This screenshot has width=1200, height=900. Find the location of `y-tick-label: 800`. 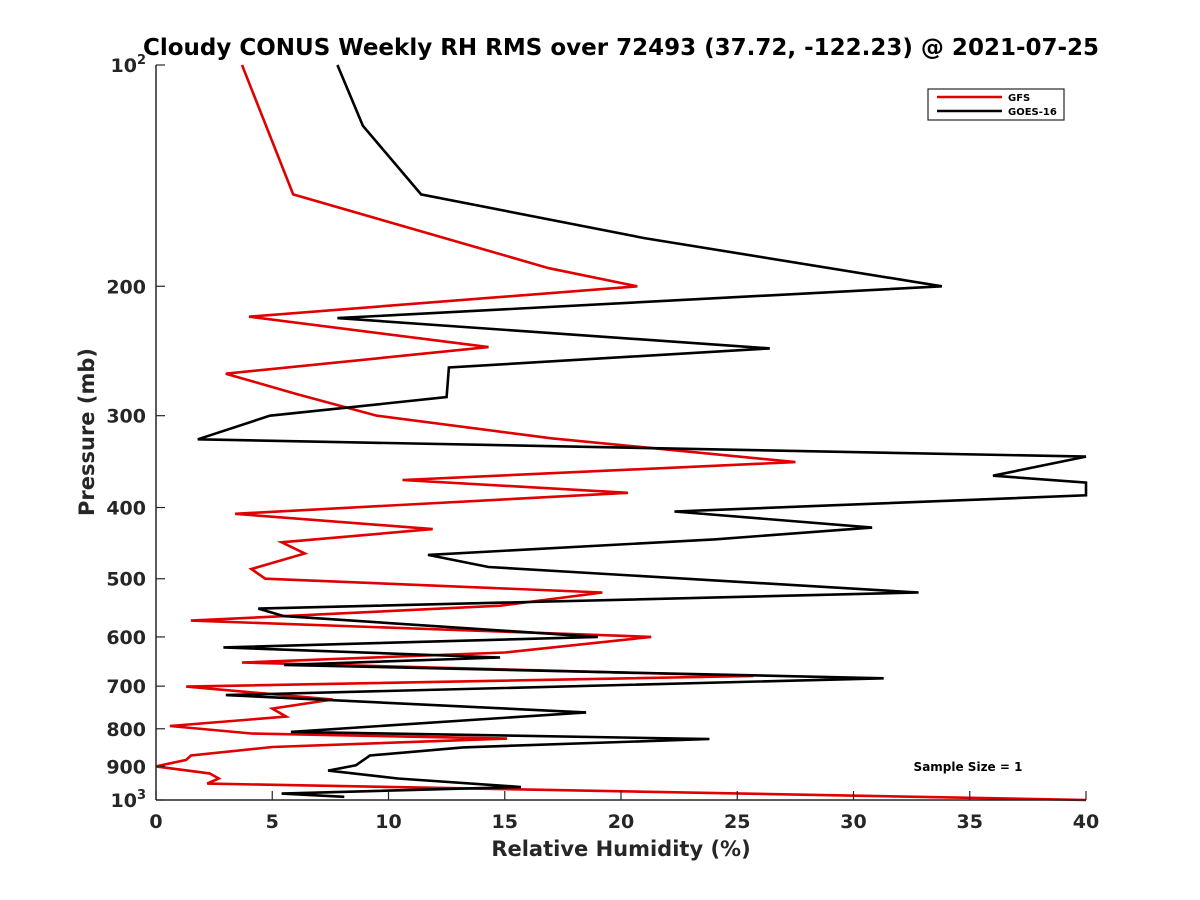

y-tick-label: 800 is located at coordinates (126, 730).